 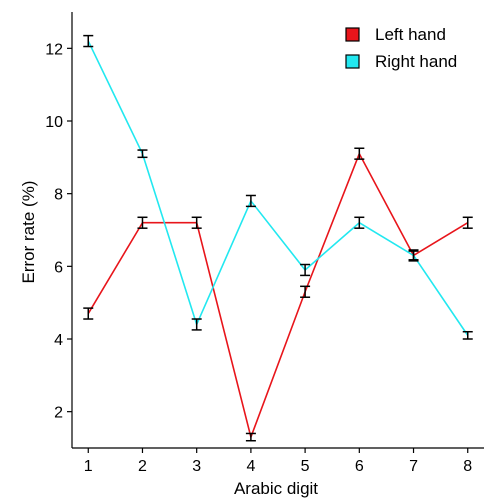 What do you see at coordinates (410, 34) in the screenshot?
I see `legend-label-left-hand: Left hand` at bounding box center [410, 34].